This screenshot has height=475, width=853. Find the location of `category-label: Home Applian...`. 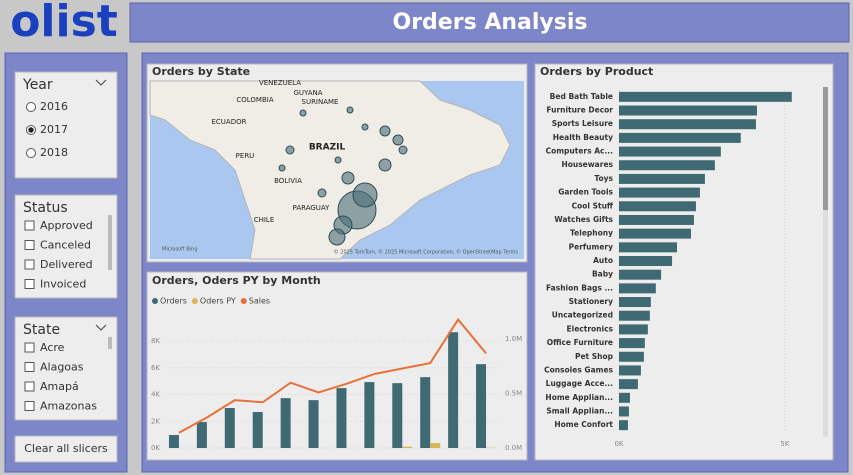

category-label: Home Applian... is located at coordinates (579, 397).